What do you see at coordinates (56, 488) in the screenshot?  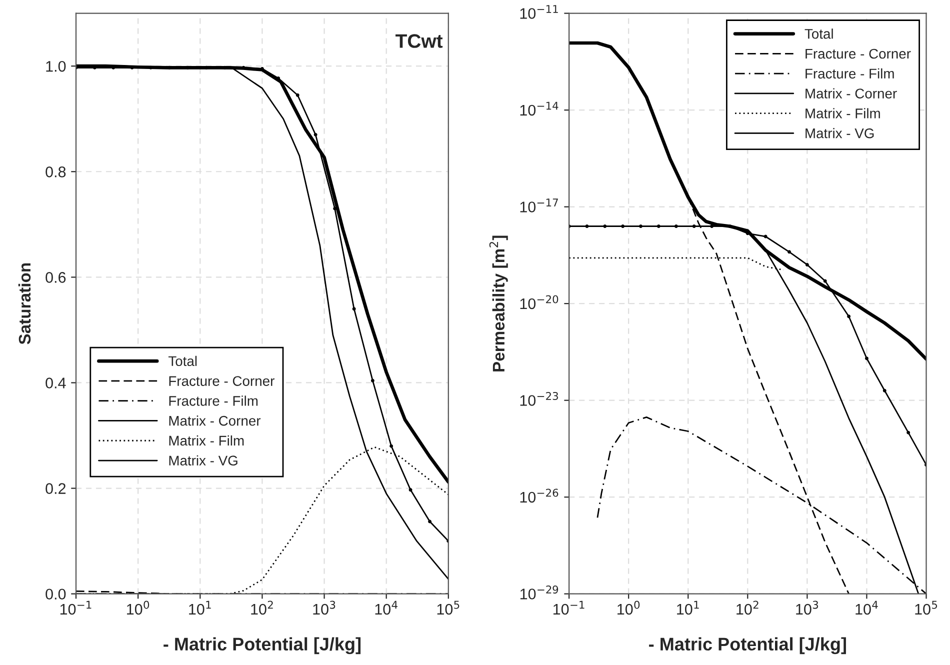 I see `y-tick-label: 0.2` at bounding box center [56, 488].